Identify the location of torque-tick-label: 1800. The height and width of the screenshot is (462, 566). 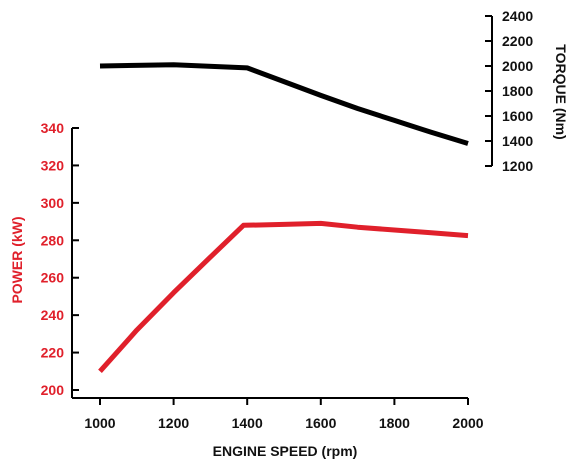
(517, 91).